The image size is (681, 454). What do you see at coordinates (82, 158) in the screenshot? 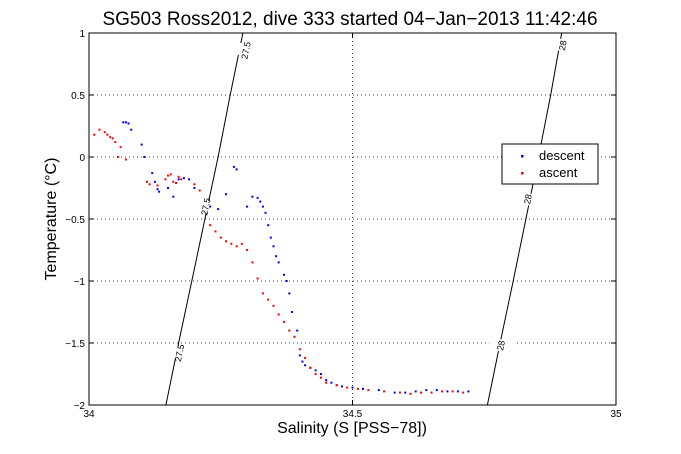
I see `y-tick-label: 0` at bounding box center [82, 158].